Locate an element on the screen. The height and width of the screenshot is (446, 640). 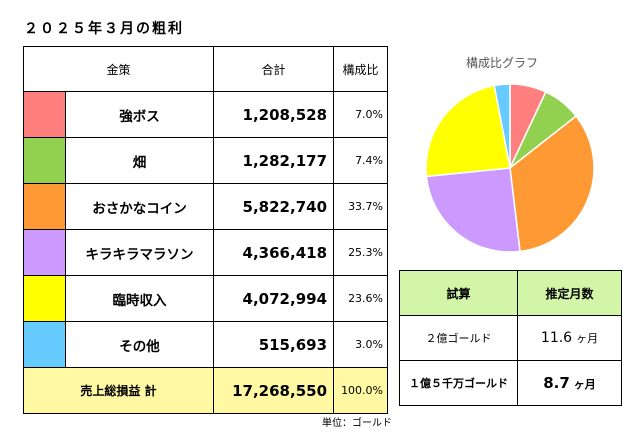
total-amount: 17,268,550 is located at coordinates (274, 390).